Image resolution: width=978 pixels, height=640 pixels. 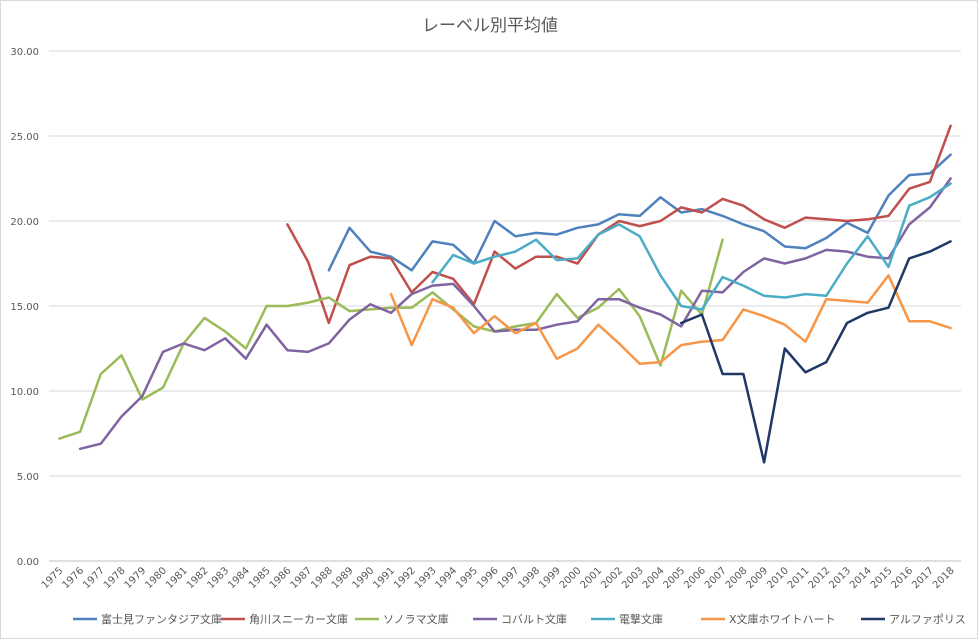 I want to click on x-tick-label: 2017, so click(x=923, y=578).